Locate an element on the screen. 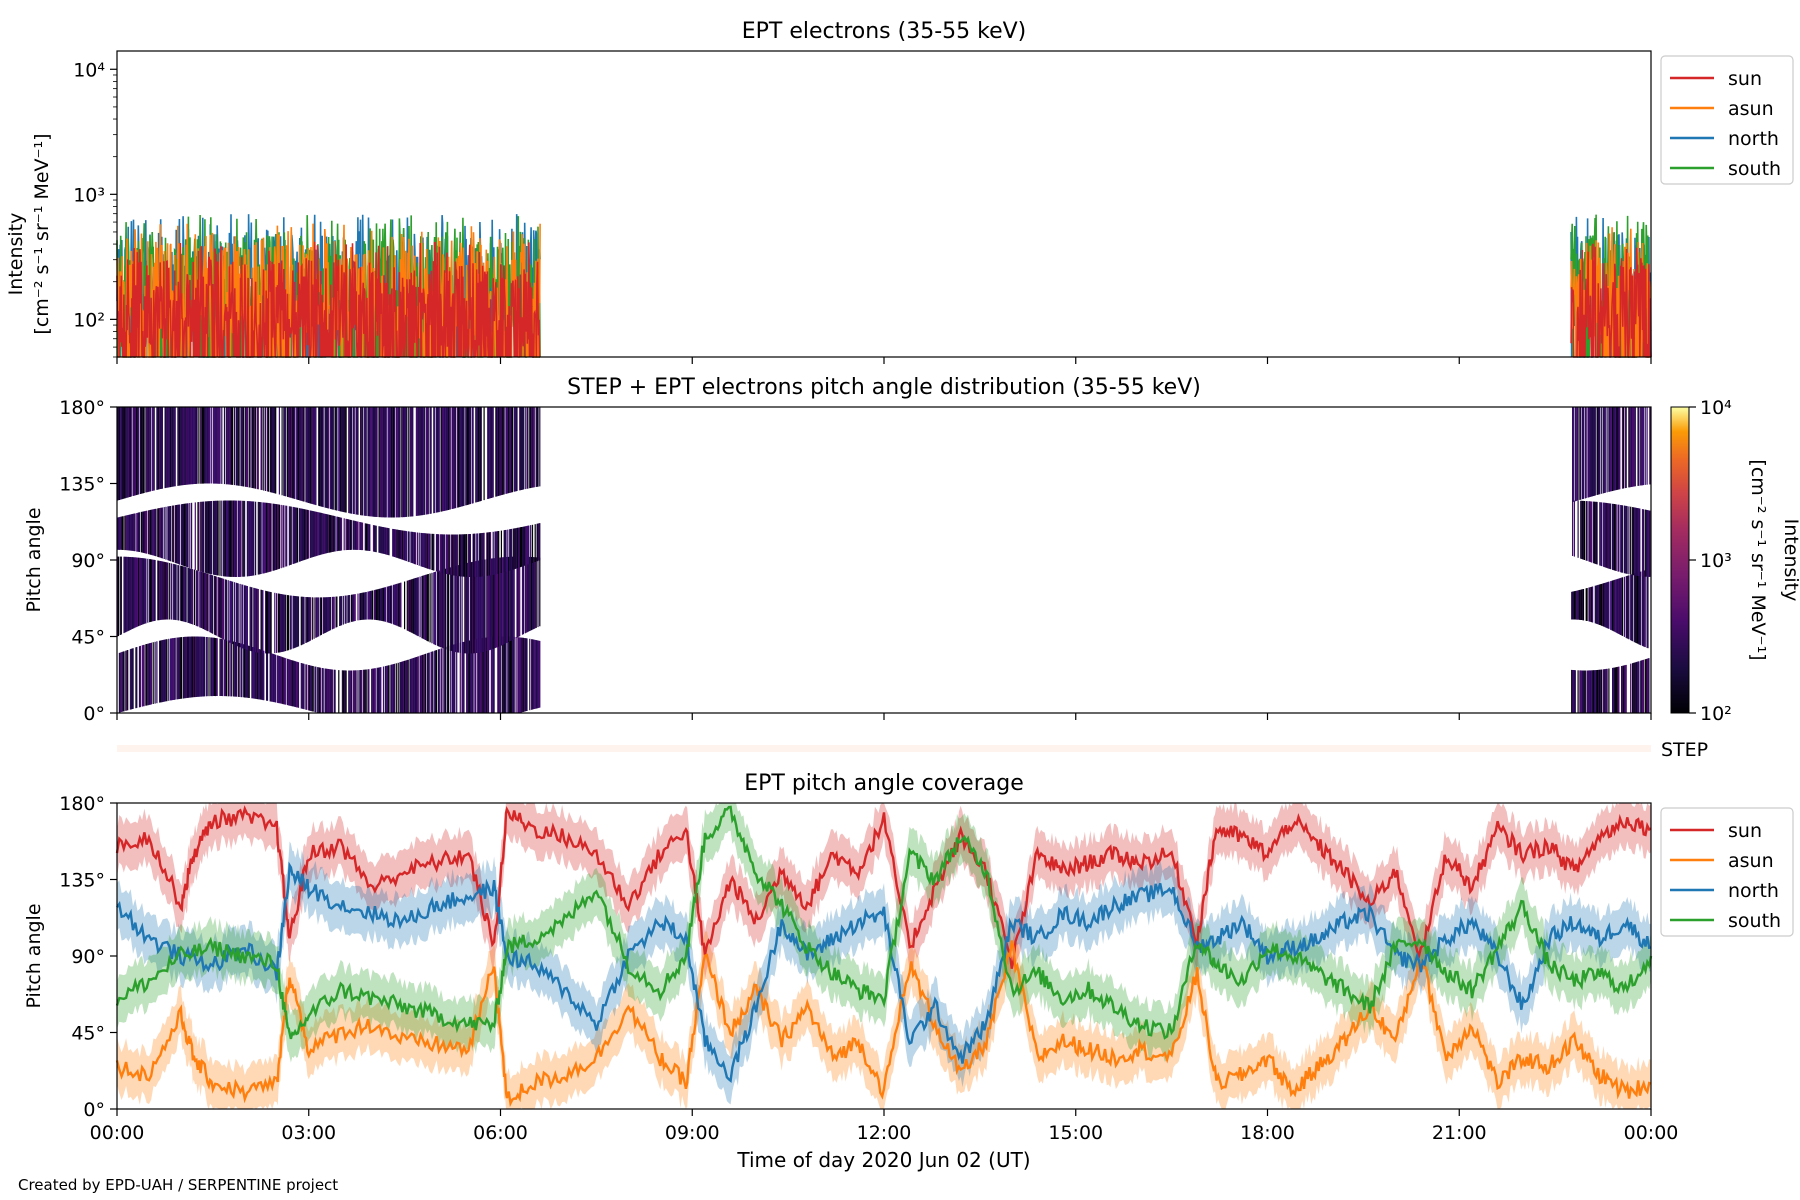 Image resolution: width=1800 pixels, height=1200 pixels. x-tick-label: 18:00 is located at coordinates (1267, 1133).